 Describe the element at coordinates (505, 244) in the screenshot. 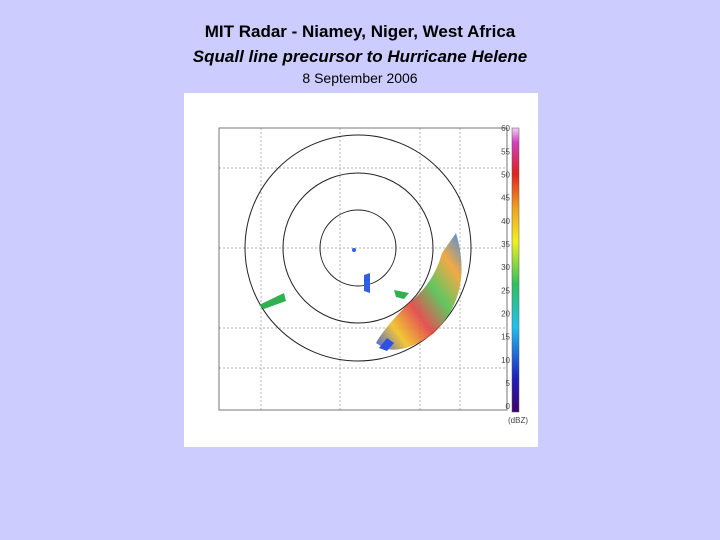

I see `colorbar-label: 35` at that location.